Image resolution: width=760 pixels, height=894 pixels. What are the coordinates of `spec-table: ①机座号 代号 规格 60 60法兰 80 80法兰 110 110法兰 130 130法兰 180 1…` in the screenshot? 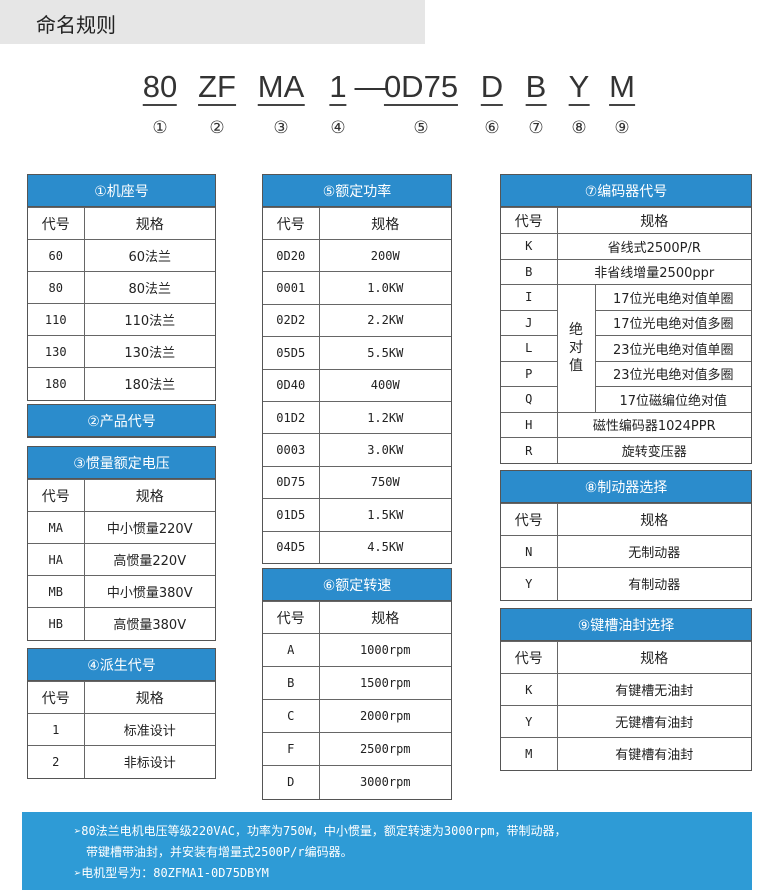 It's located at (121, 287).